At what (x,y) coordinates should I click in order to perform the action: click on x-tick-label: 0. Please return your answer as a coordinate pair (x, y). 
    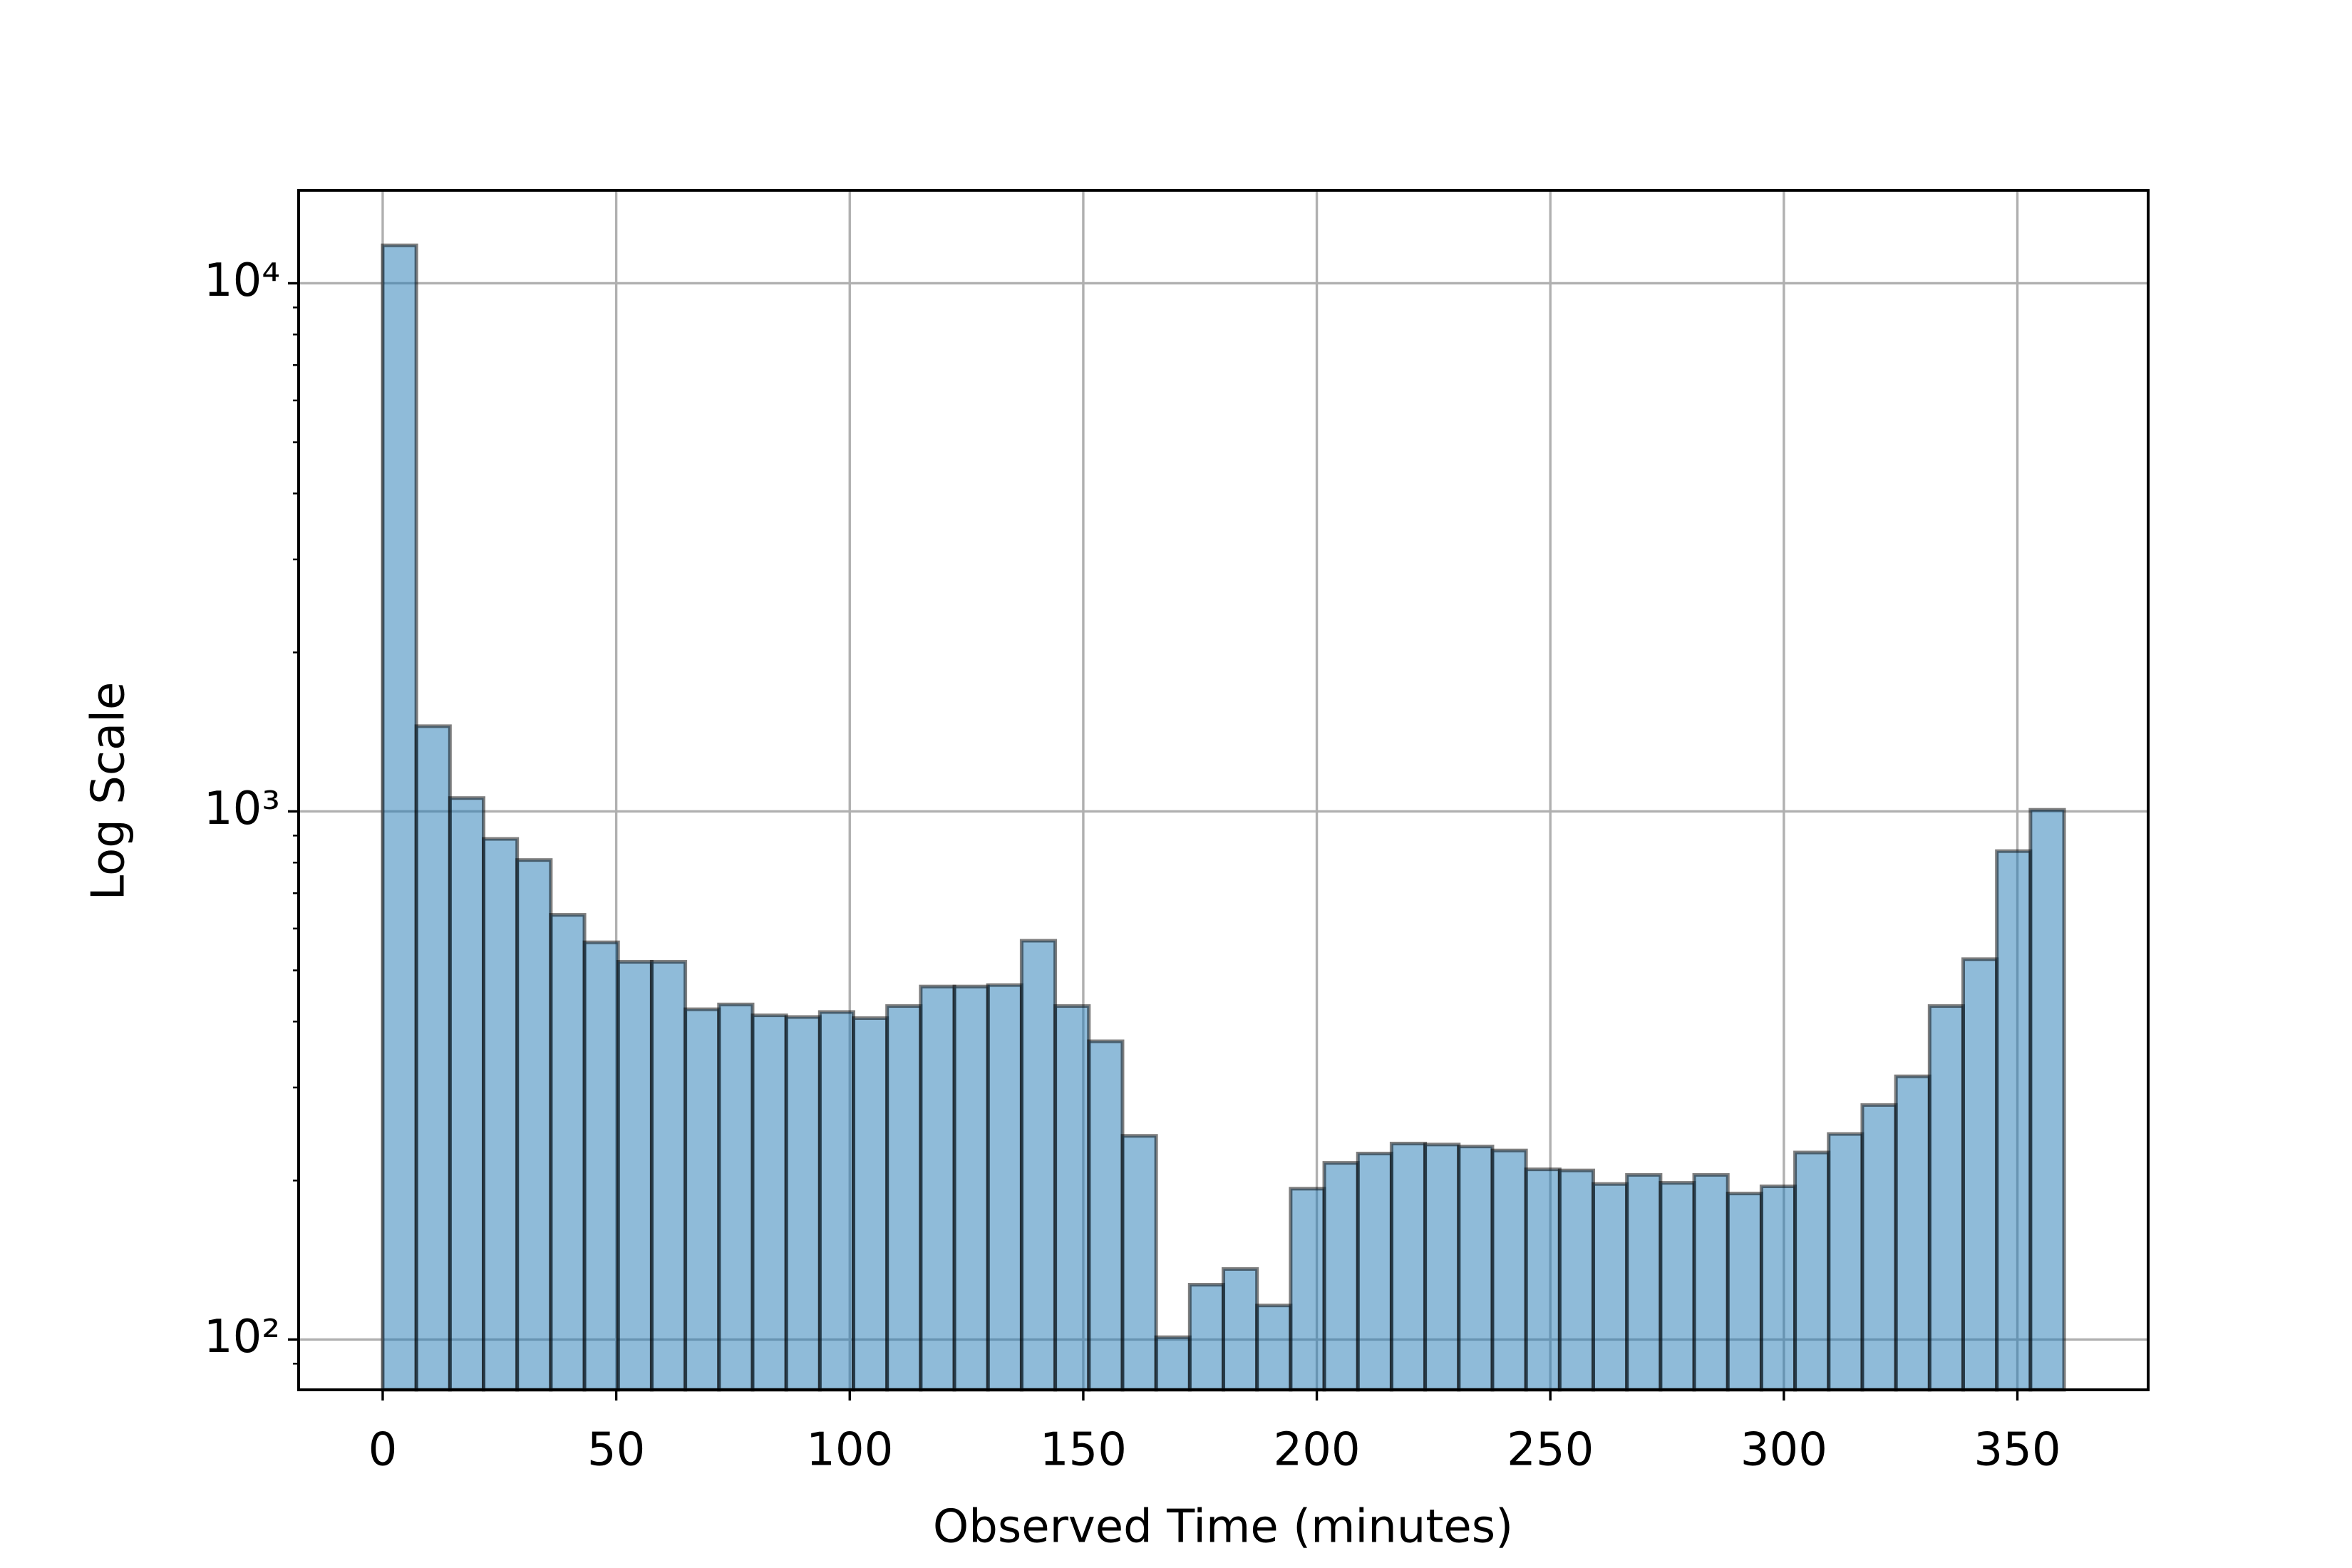
    Looking at the image, I should click on (383, 1451).